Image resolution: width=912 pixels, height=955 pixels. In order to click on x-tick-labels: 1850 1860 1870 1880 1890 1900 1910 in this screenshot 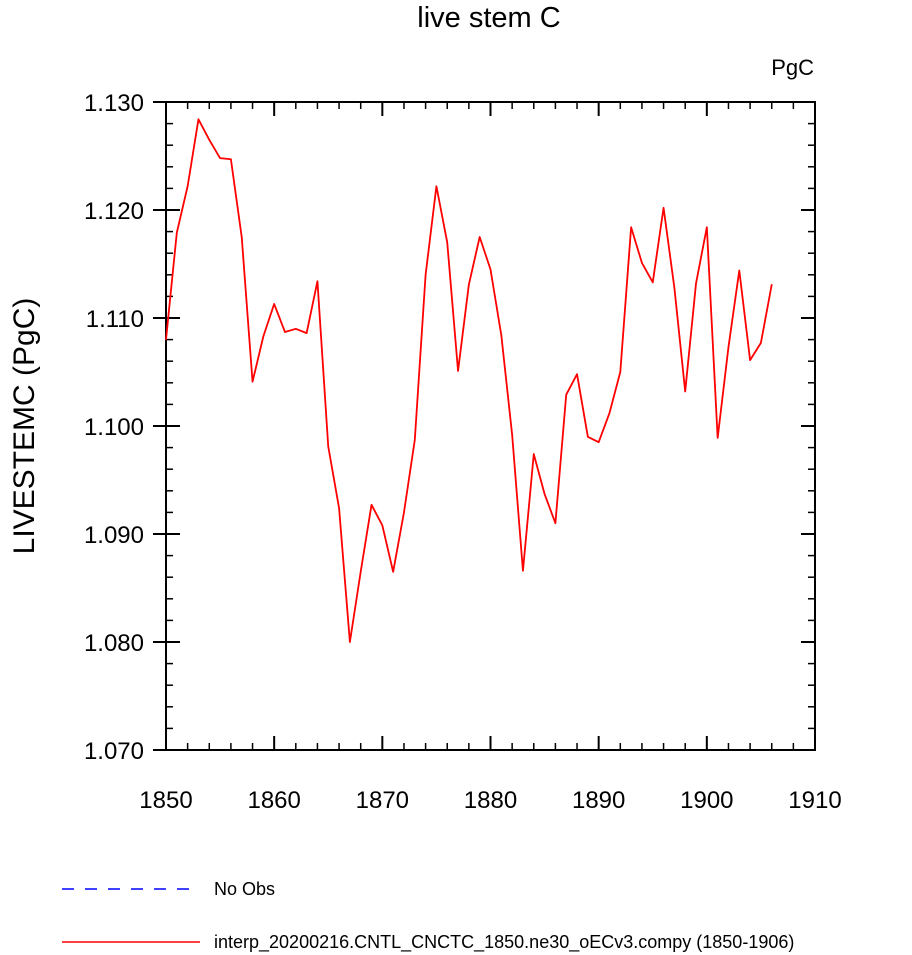, I will do `click(490, 800)`.